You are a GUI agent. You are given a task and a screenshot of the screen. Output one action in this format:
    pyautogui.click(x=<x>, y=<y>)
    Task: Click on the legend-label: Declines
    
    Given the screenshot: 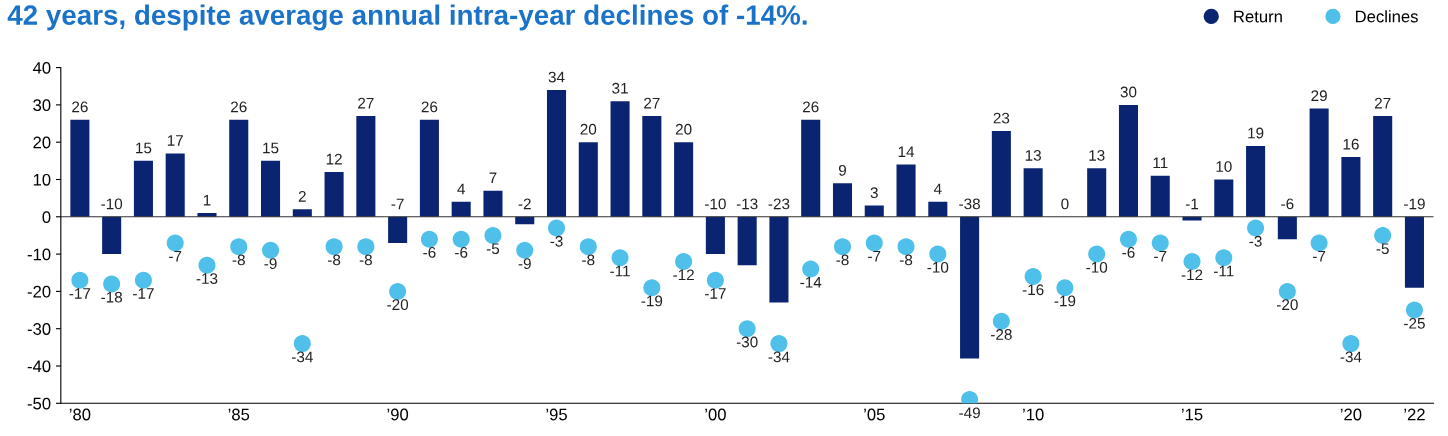 What is the action you would take?
    pyautogui.click(x=1386, y=16)
    